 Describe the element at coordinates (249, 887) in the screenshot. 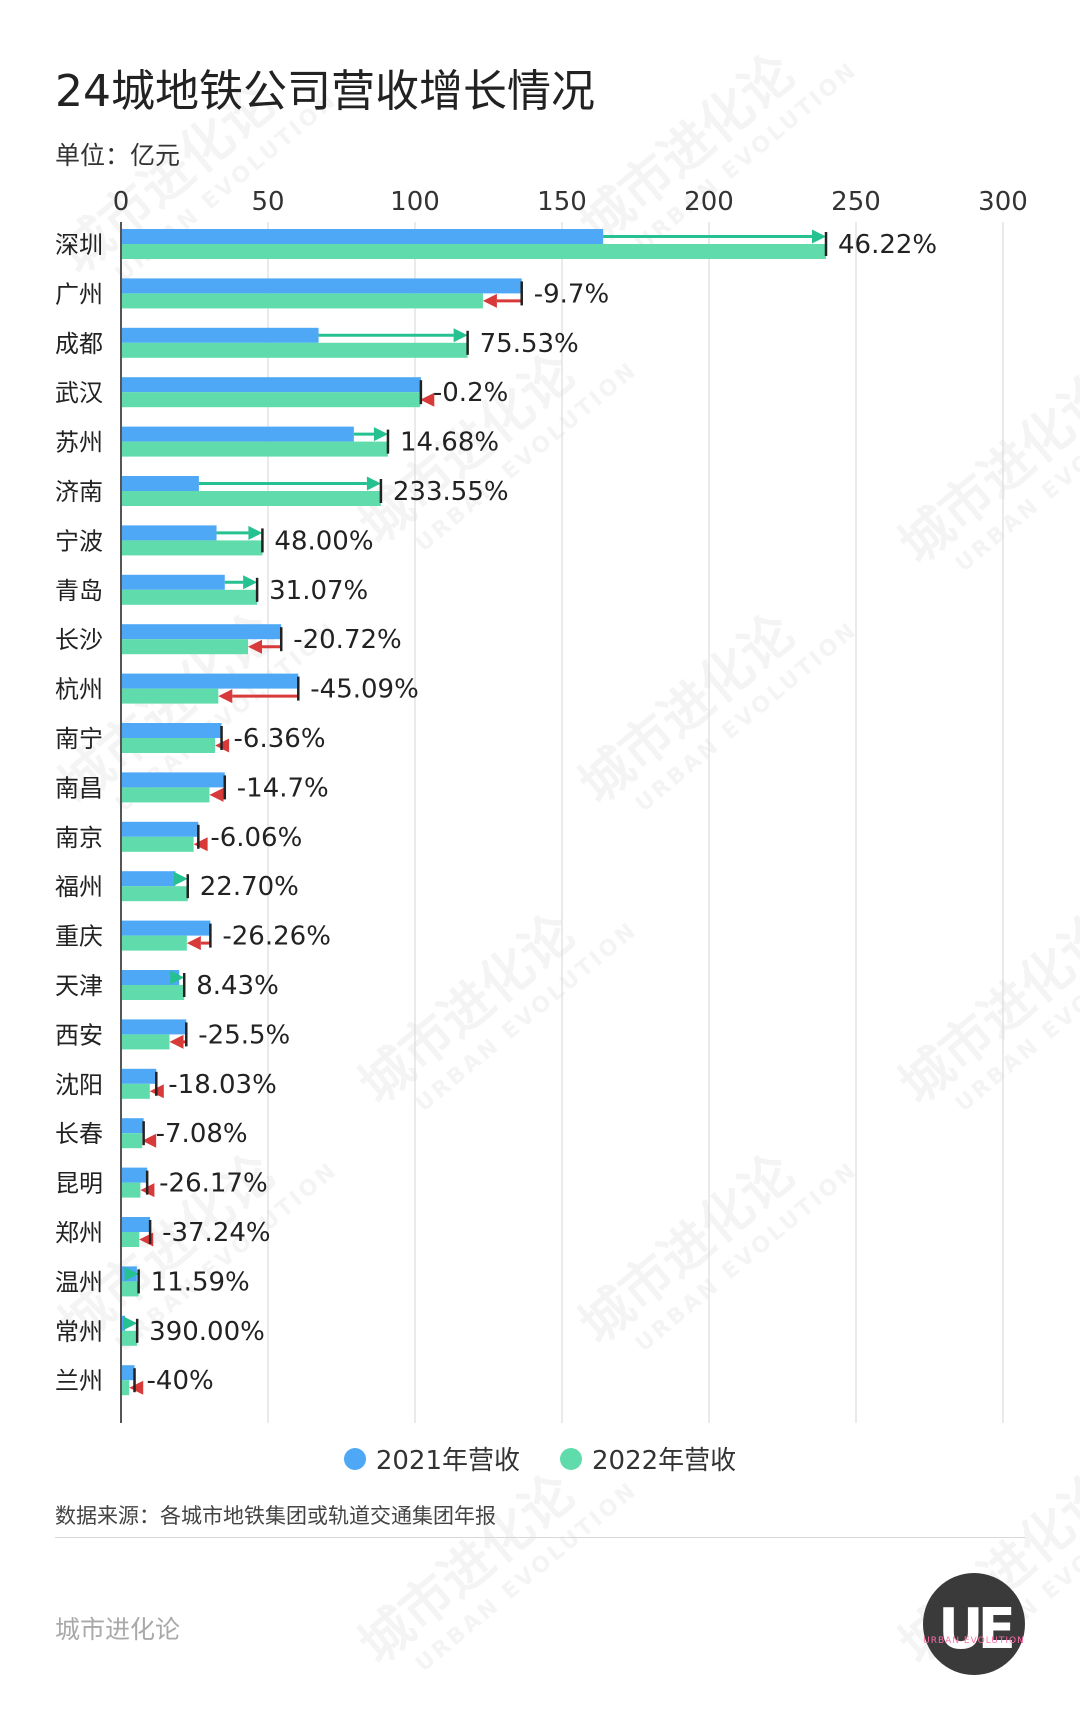

I see `growth-label: 22.70%` at that location.